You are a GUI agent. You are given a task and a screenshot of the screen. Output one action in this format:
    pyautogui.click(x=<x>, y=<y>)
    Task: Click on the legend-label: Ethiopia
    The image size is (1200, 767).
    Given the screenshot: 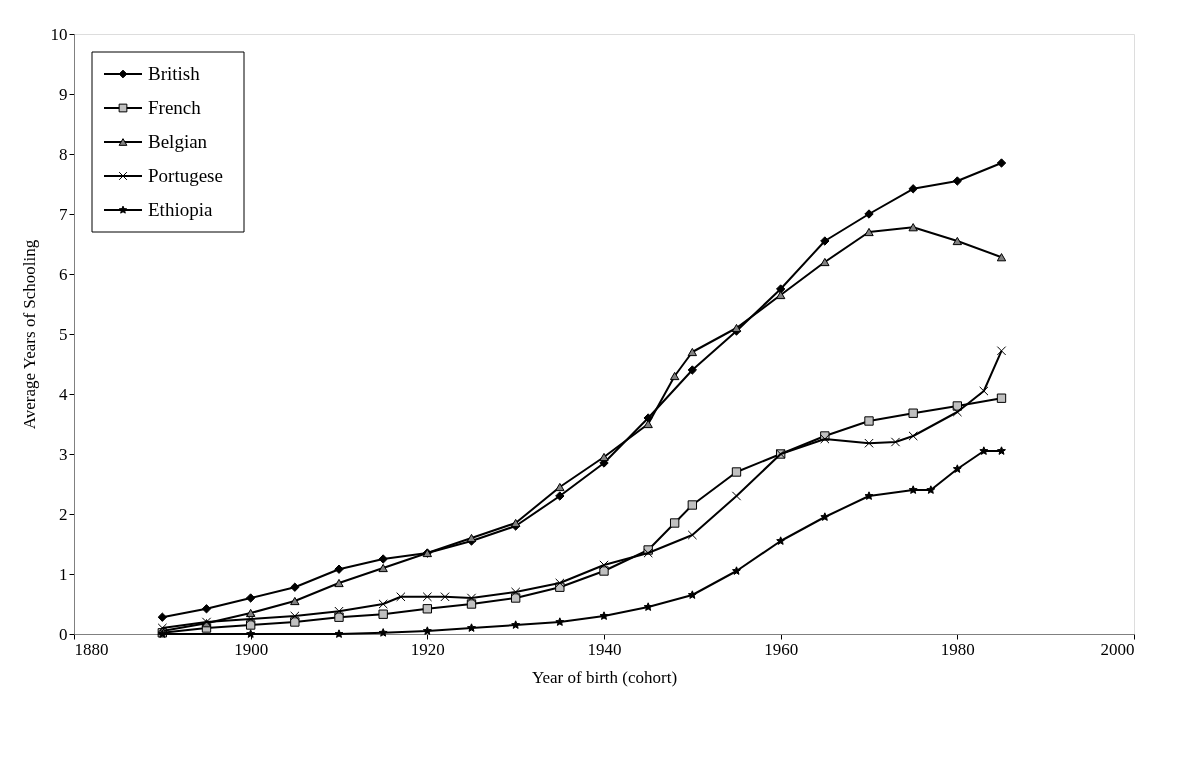 What is the action you would take?
    pyautogui.click(x=180, y=209)
    